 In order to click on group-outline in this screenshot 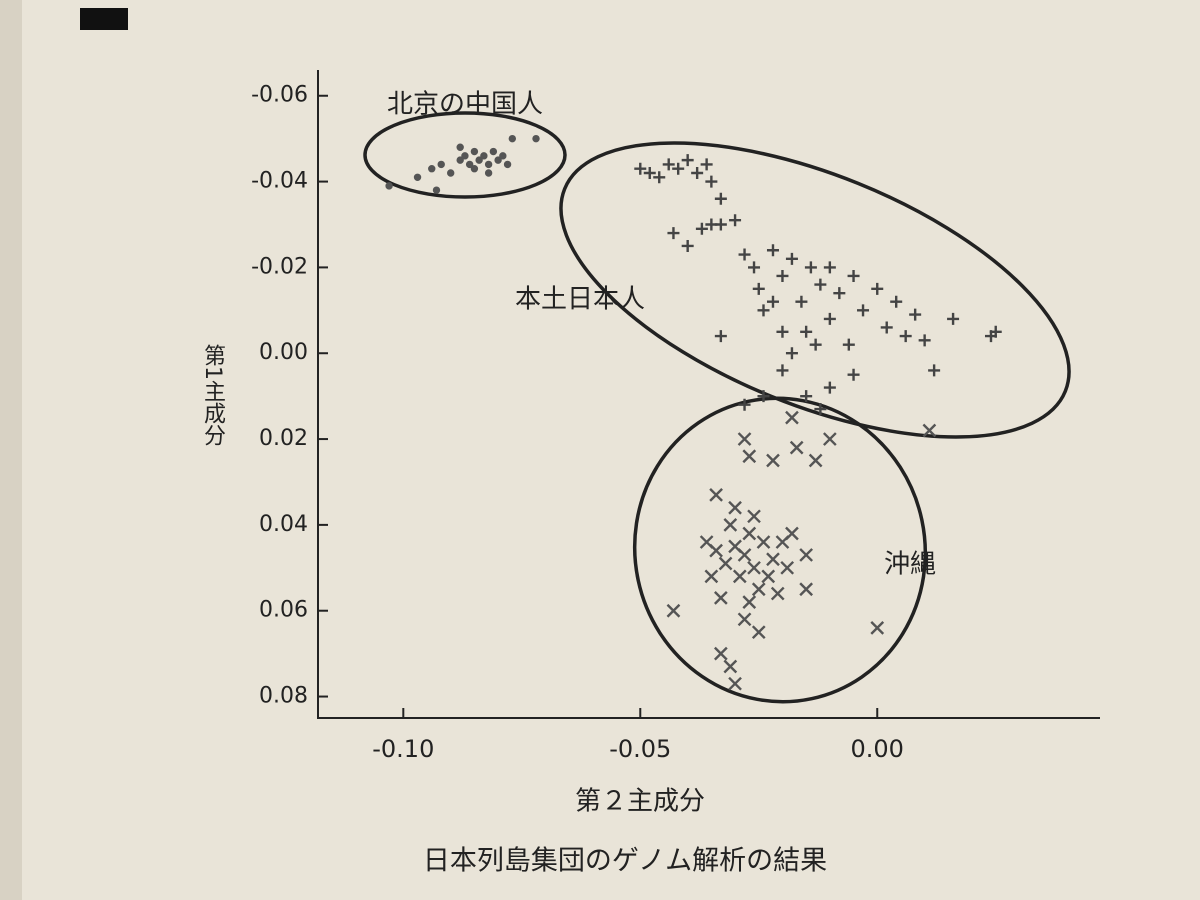, I will do `click(780, 550)`.